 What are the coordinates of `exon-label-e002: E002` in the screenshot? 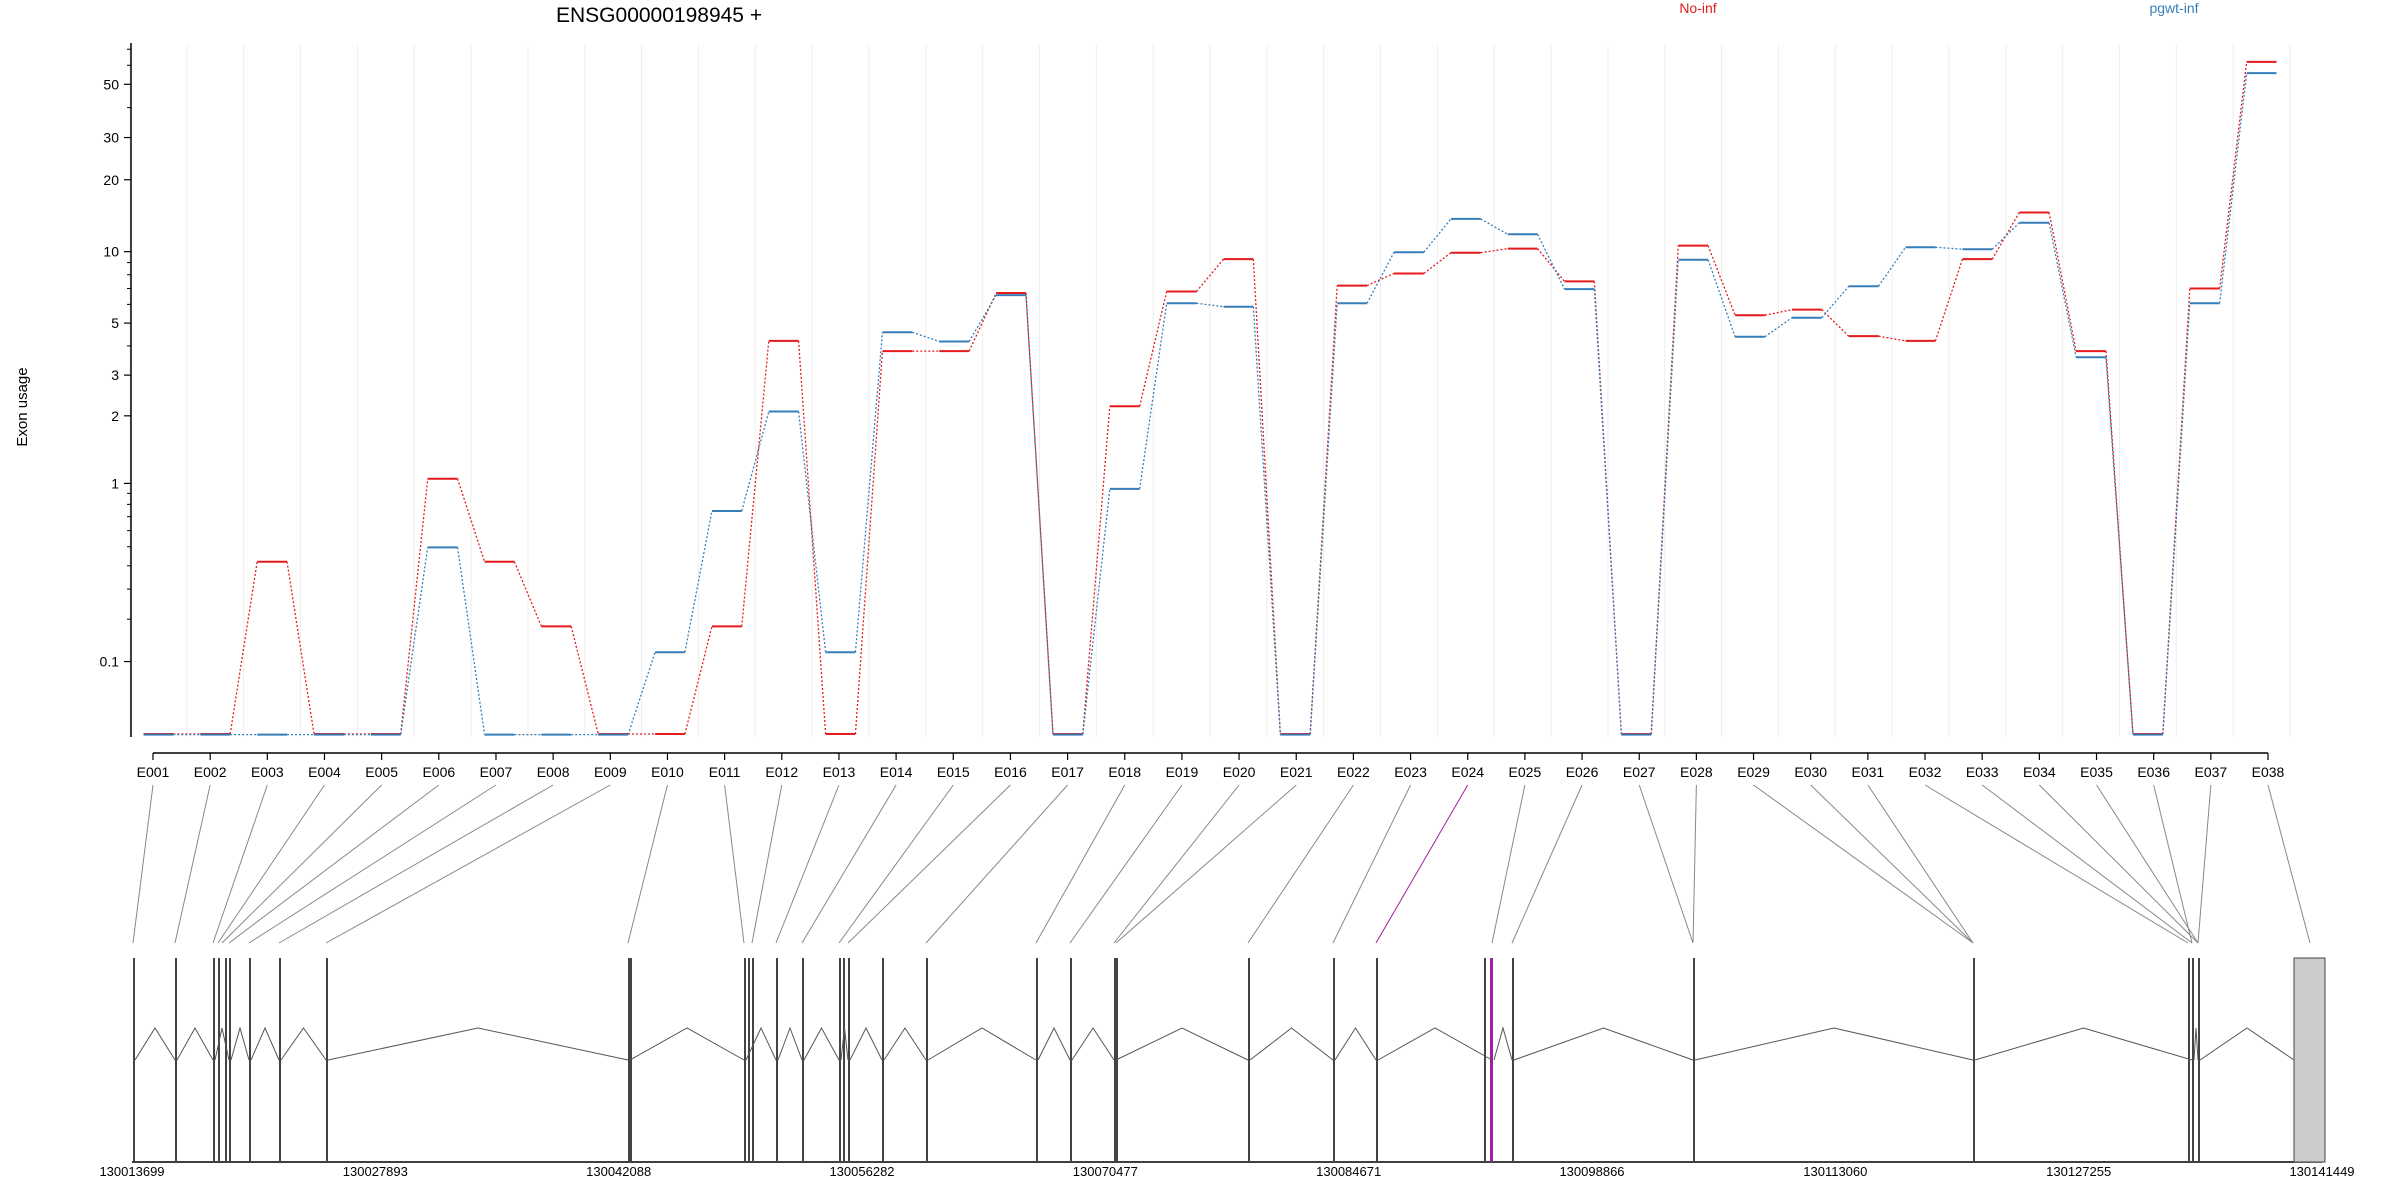 It's located at (210, 772).